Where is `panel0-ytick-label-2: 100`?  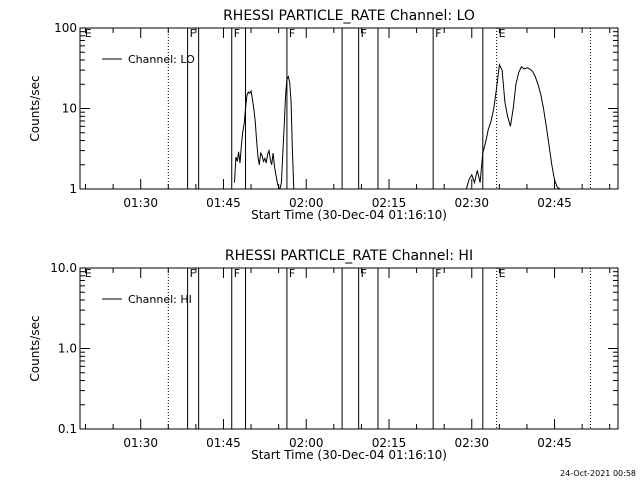
panel0-ytick-label-2: 100 is located at coordinates (65, 28).